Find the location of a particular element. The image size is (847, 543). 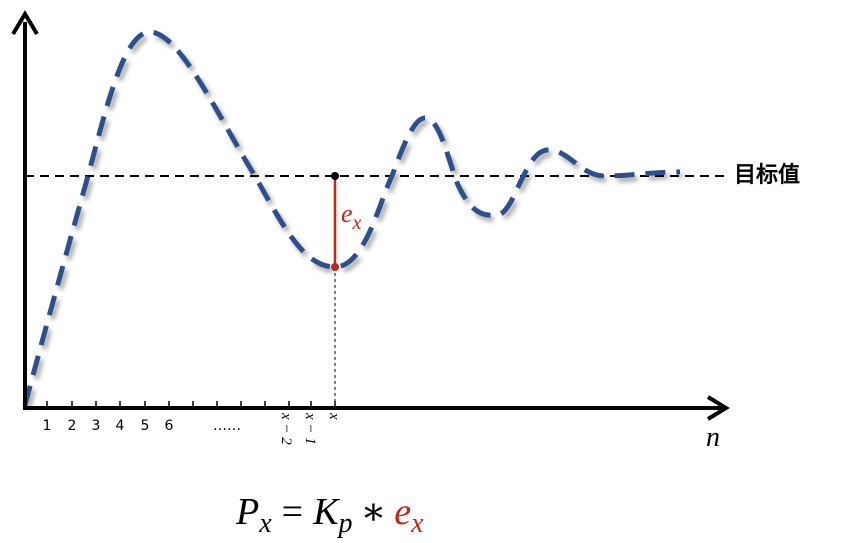

y-arrow is located at coordinates (25, 23).